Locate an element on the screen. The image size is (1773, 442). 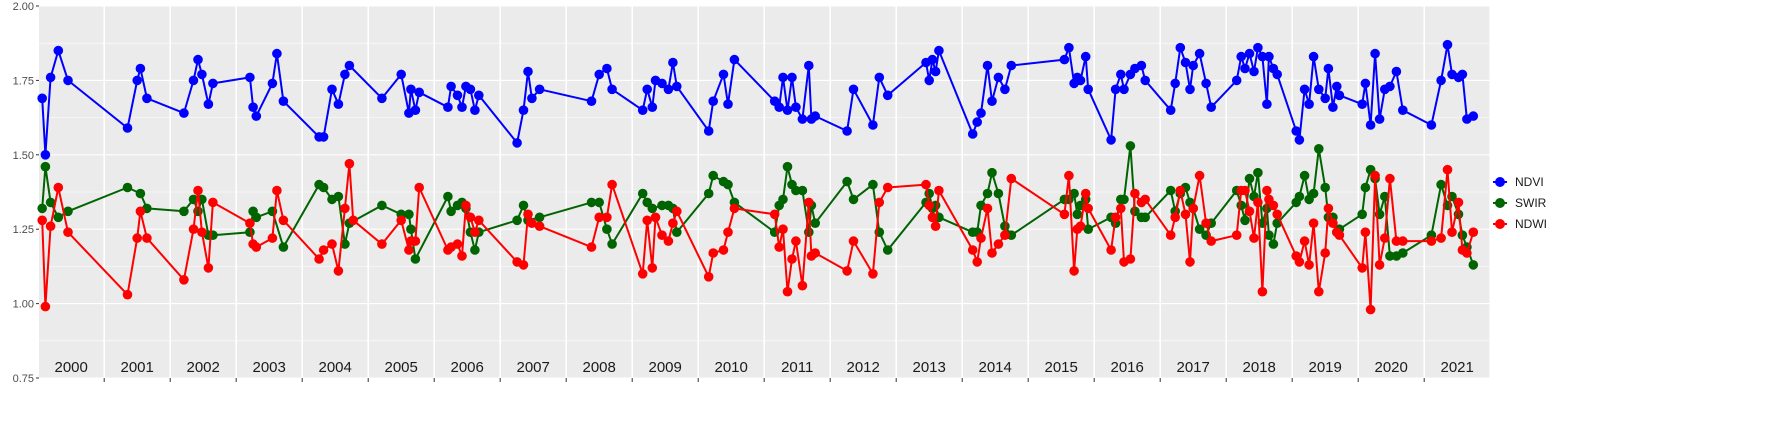
year-label-2006: 2006 is located at coordinates (467, 367).